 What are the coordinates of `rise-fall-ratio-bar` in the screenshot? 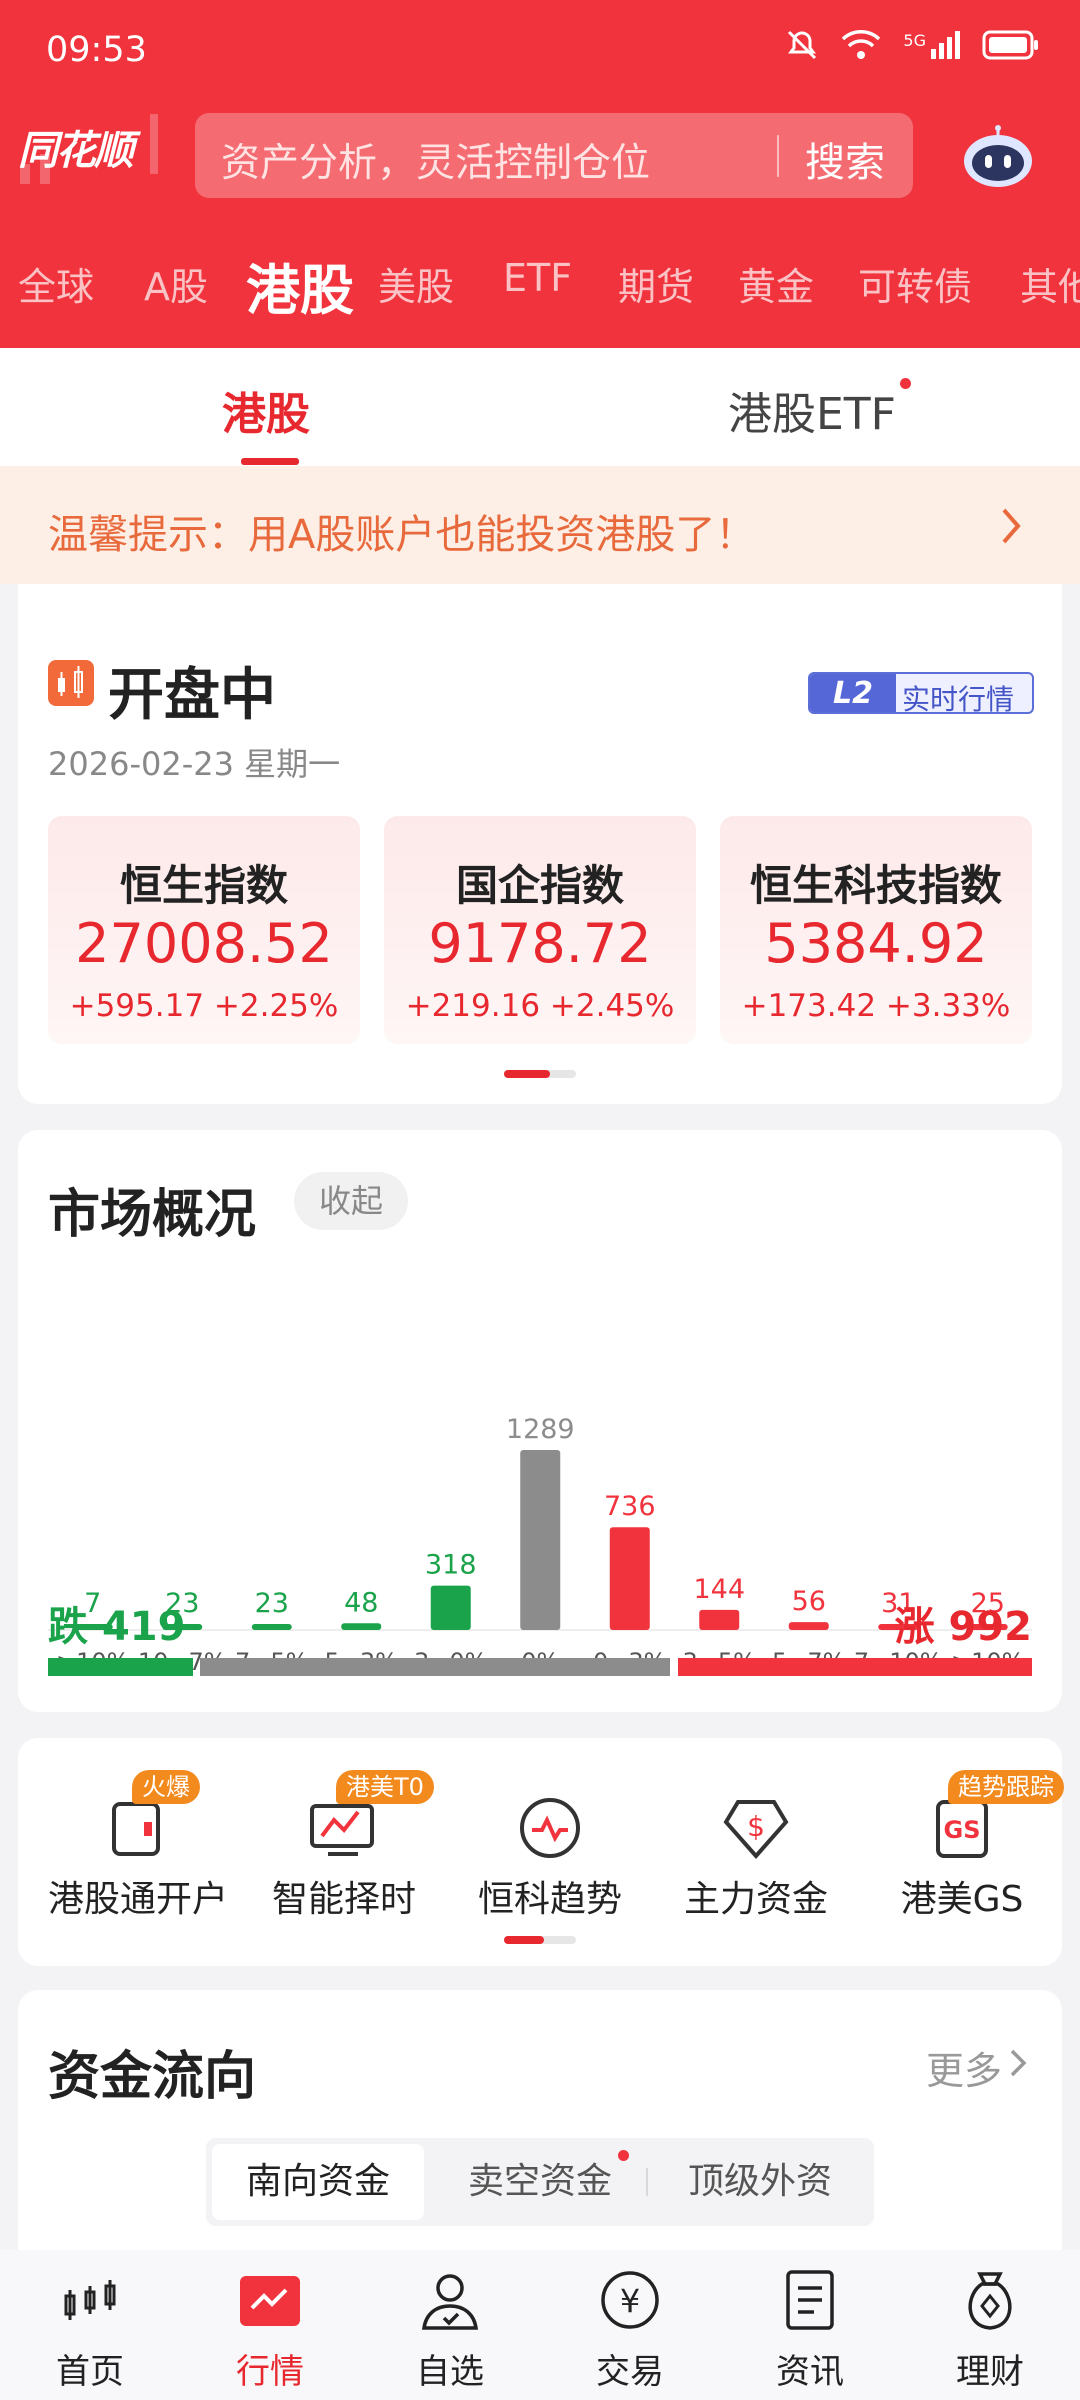 It's located at (540, 1667).